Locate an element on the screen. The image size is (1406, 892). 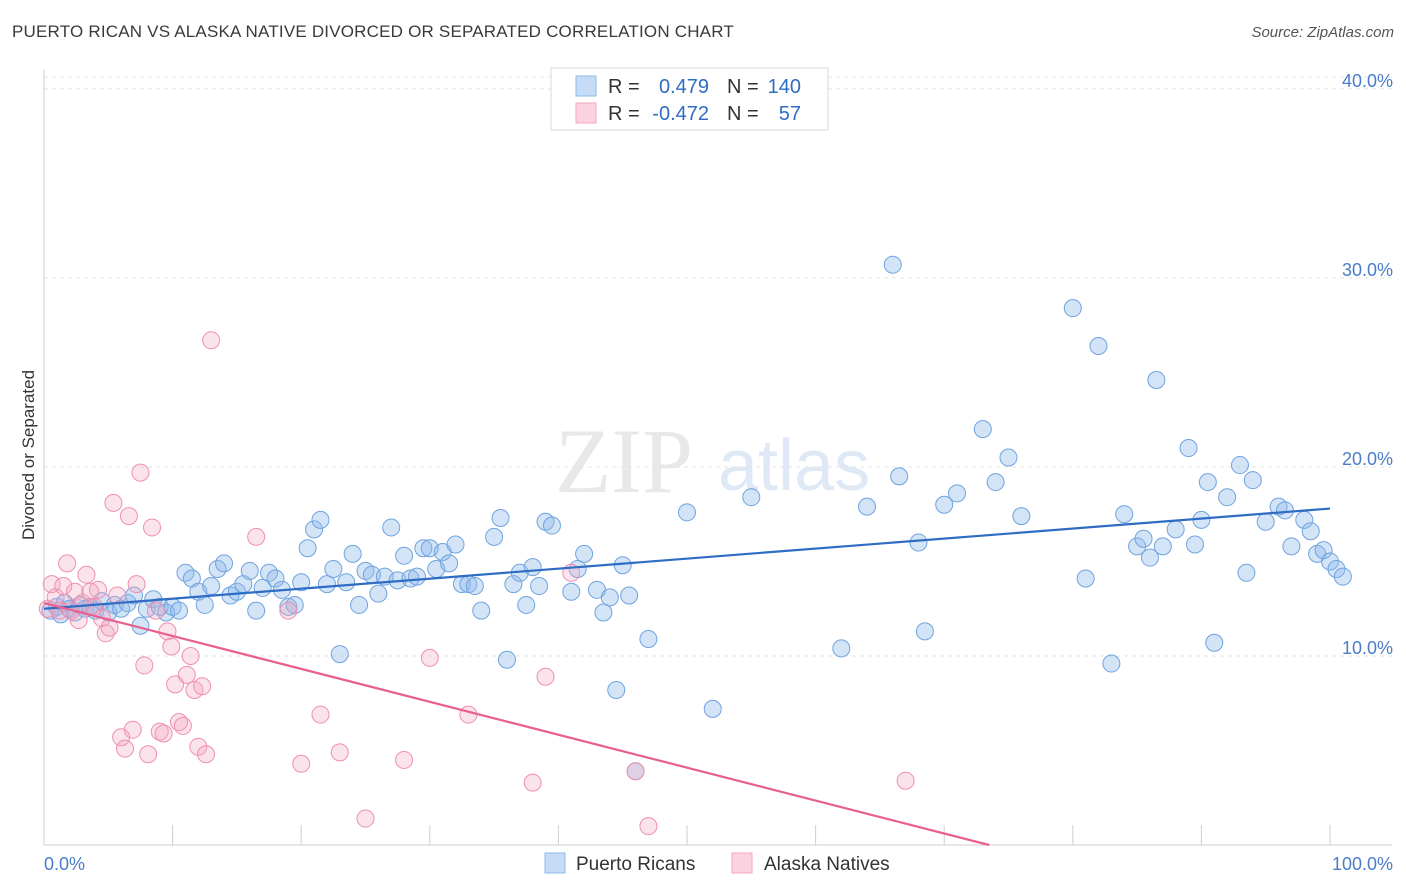
legend-n-label-1: N = is located at coordinates (743, 87).